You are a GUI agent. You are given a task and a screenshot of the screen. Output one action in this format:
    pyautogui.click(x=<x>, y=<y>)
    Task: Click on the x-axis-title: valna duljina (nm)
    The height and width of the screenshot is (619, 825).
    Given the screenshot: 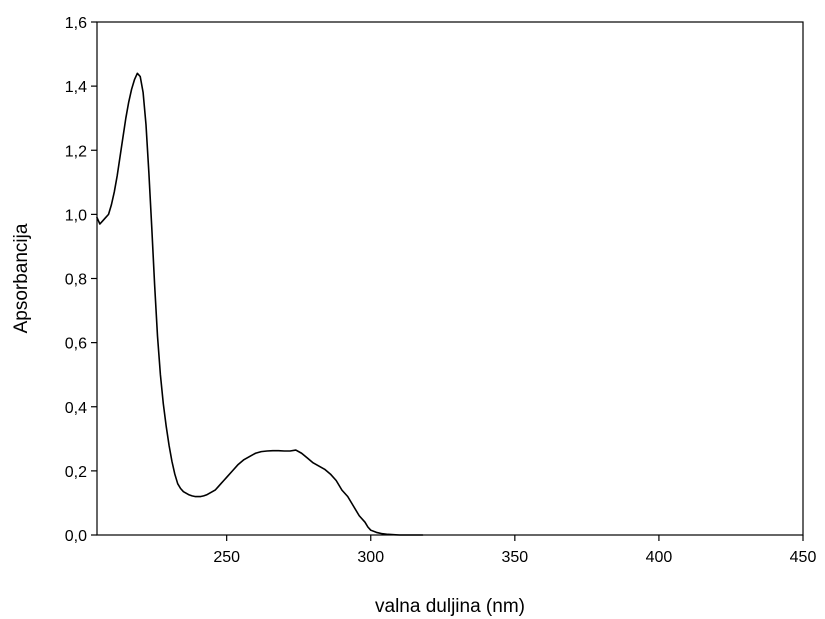 What is the action you would take?
    pyautogui.click(x=450, y=606)
    